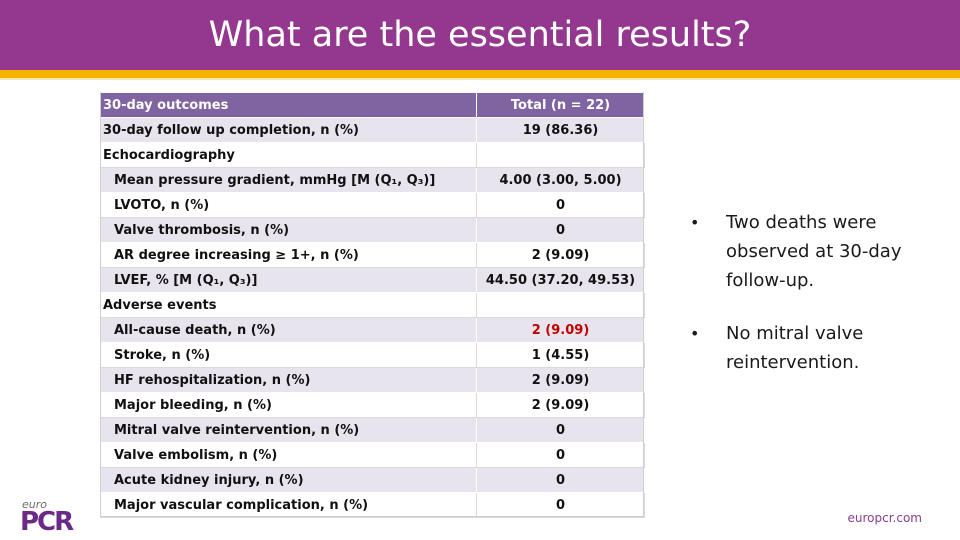 Image resolution: width=960 pixels, height=540 pixels. I want to click on bullet-item: • No mitral valve reintervention., so click(815, 348).